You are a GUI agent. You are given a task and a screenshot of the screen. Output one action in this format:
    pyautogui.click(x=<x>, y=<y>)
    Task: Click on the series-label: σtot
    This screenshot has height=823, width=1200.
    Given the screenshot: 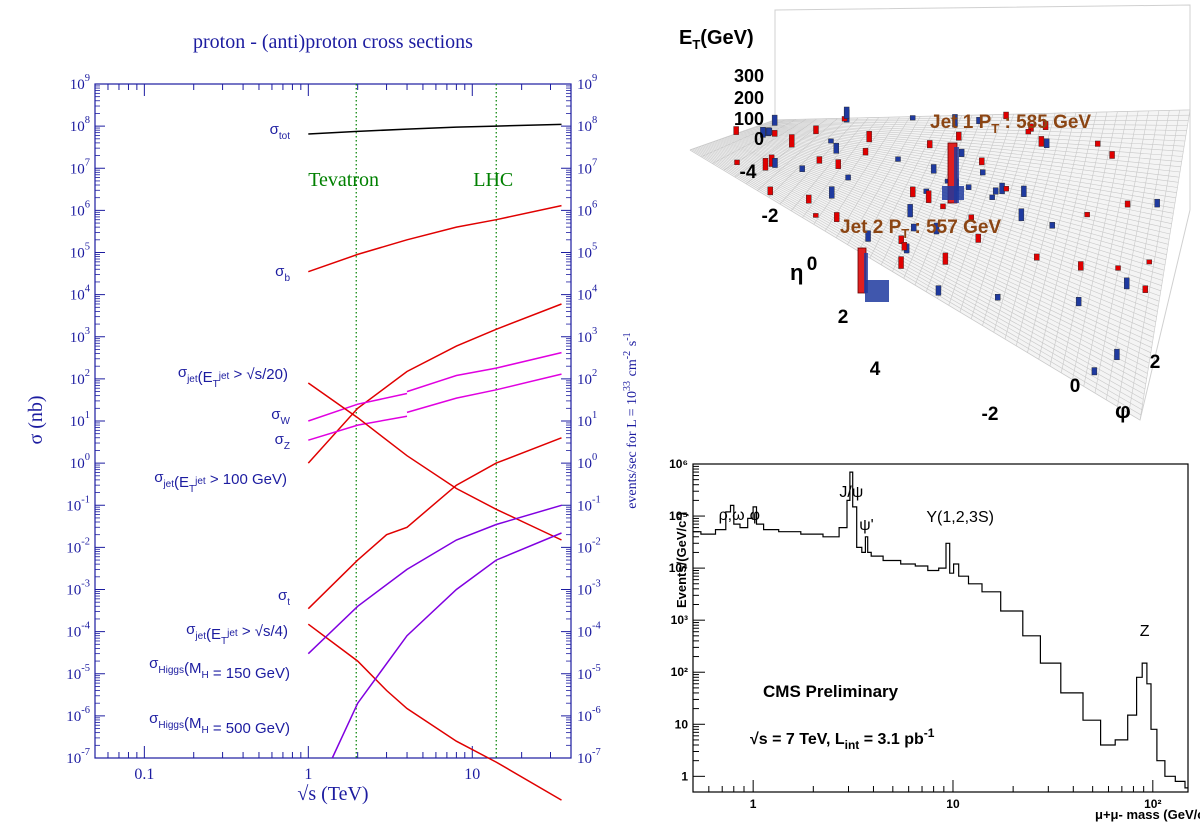 What is the action you would take?
    pyautogui.click(x=280, y=131)
    